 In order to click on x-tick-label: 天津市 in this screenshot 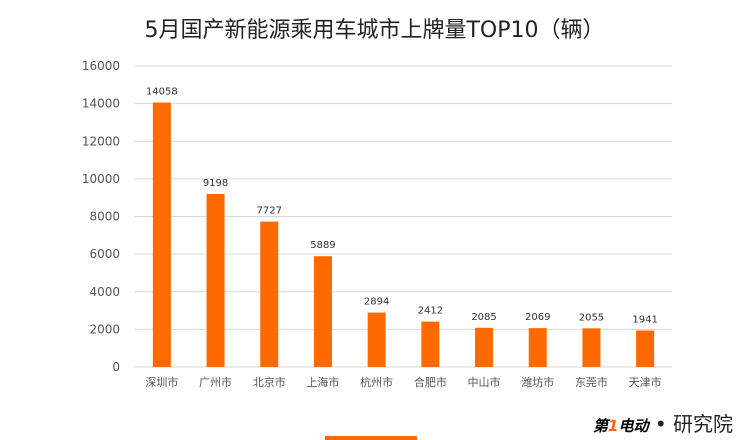, I will do `click(645, 382)`.